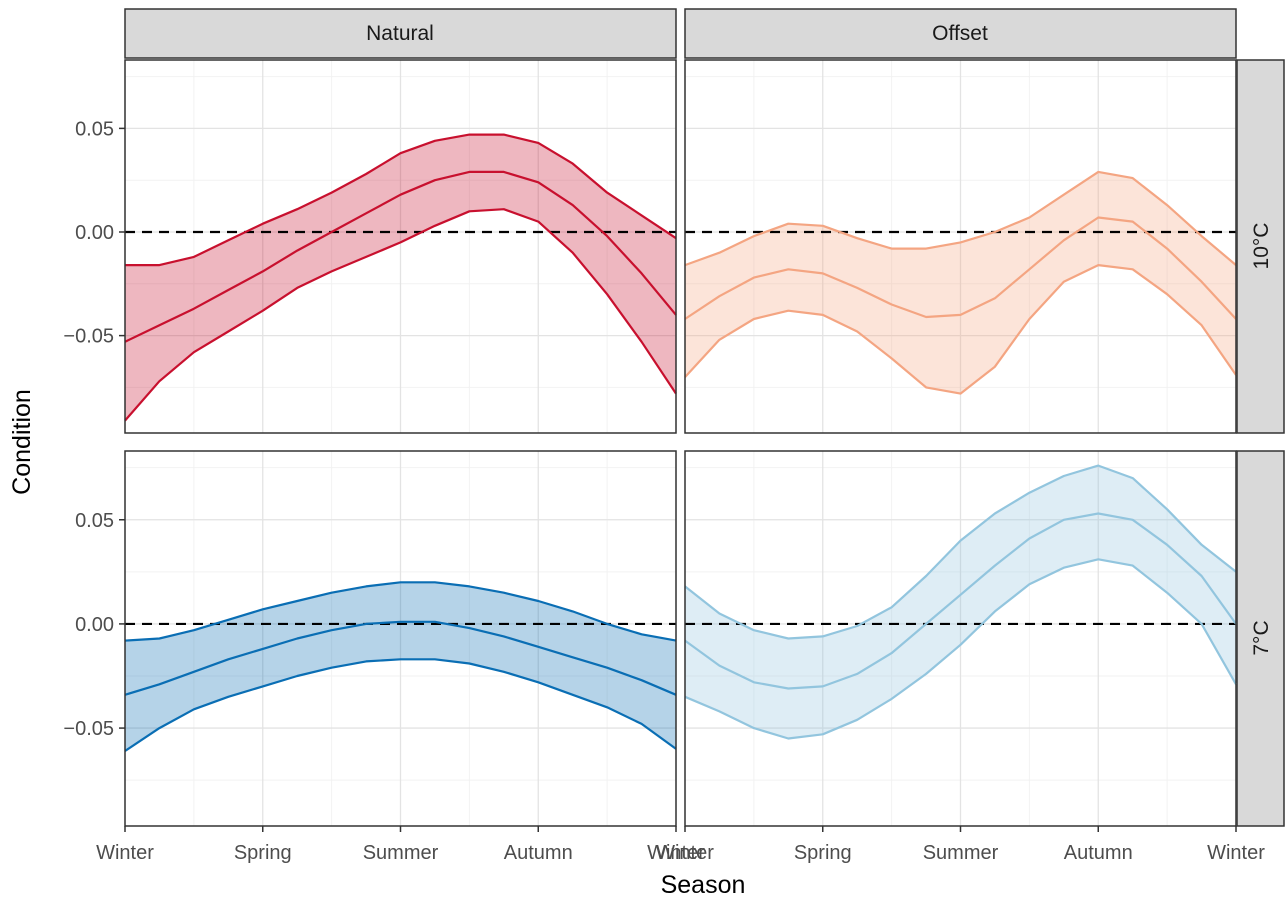  What do you see at coordinates (703, 885) in the screenshot?
I see `x-axis-title: Season` at bounding box center [703, 885].